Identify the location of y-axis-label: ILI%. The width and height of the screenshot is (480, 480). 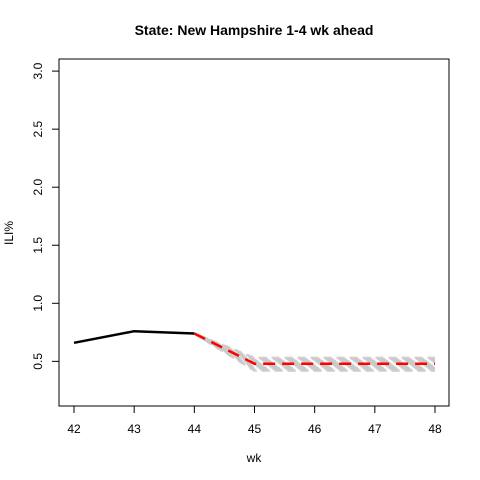
(9, 233).